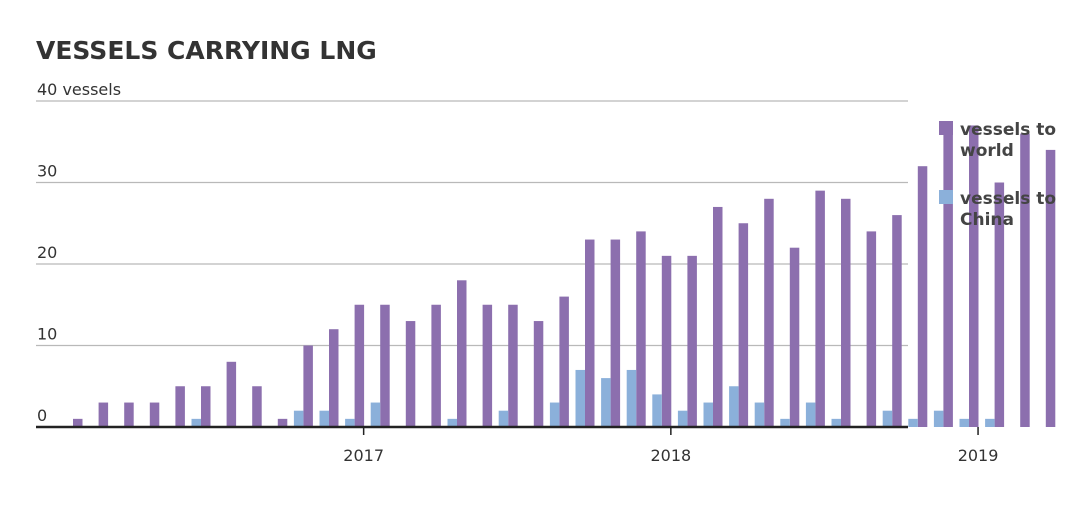 The width and height of the screenshot is (1080, 505). Describe the element at coordinates (363, 455) in the screenshot. I see `x-tick-label: 2017` at that location.